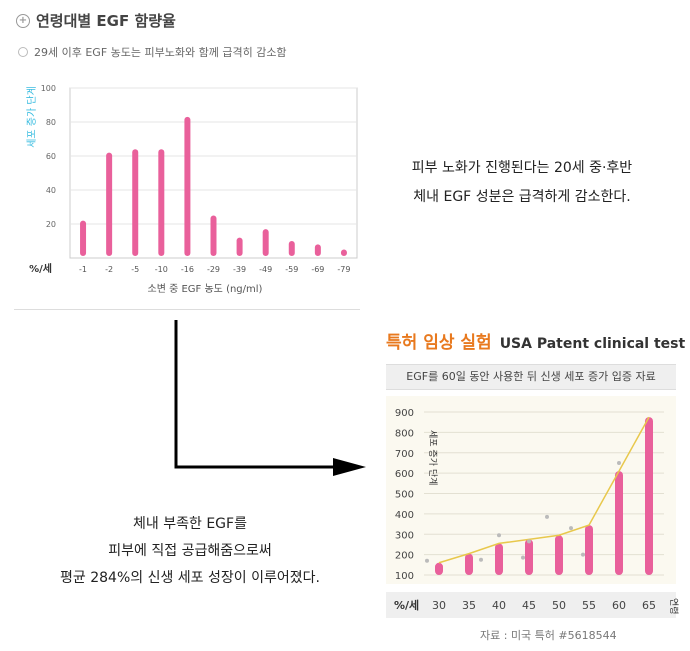 The image size is (690, 651). I want to click on chart-title: 연령대별 EGF 함량율, so click(106, 21).